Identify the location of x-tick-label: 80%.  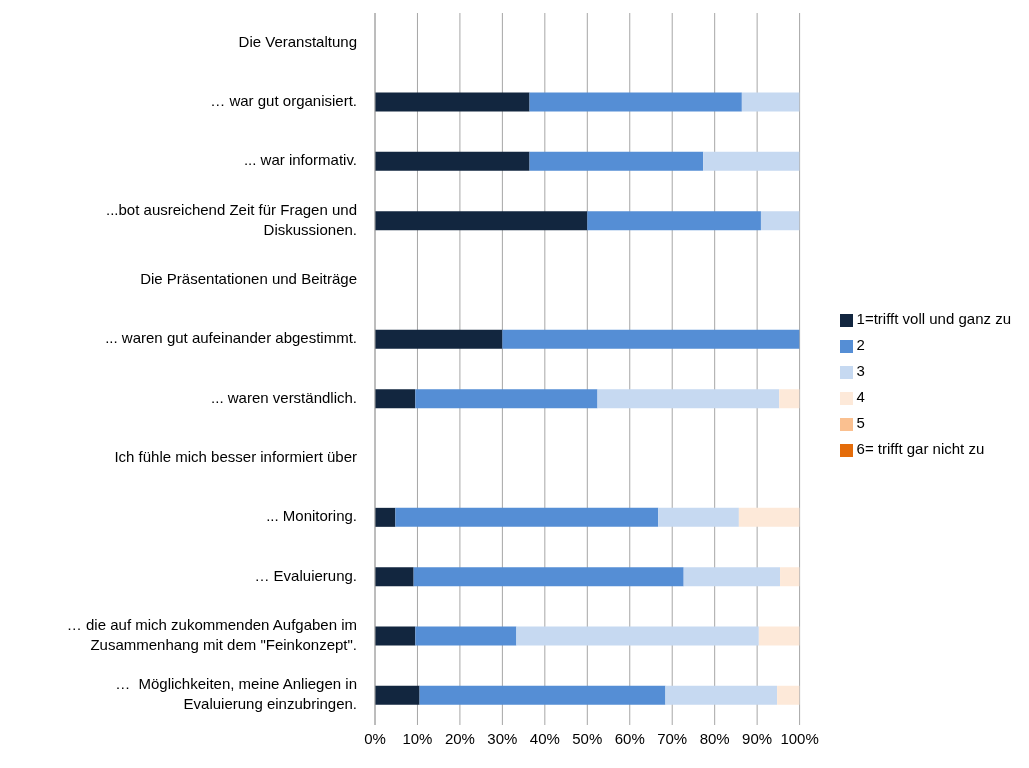
(714, 738).